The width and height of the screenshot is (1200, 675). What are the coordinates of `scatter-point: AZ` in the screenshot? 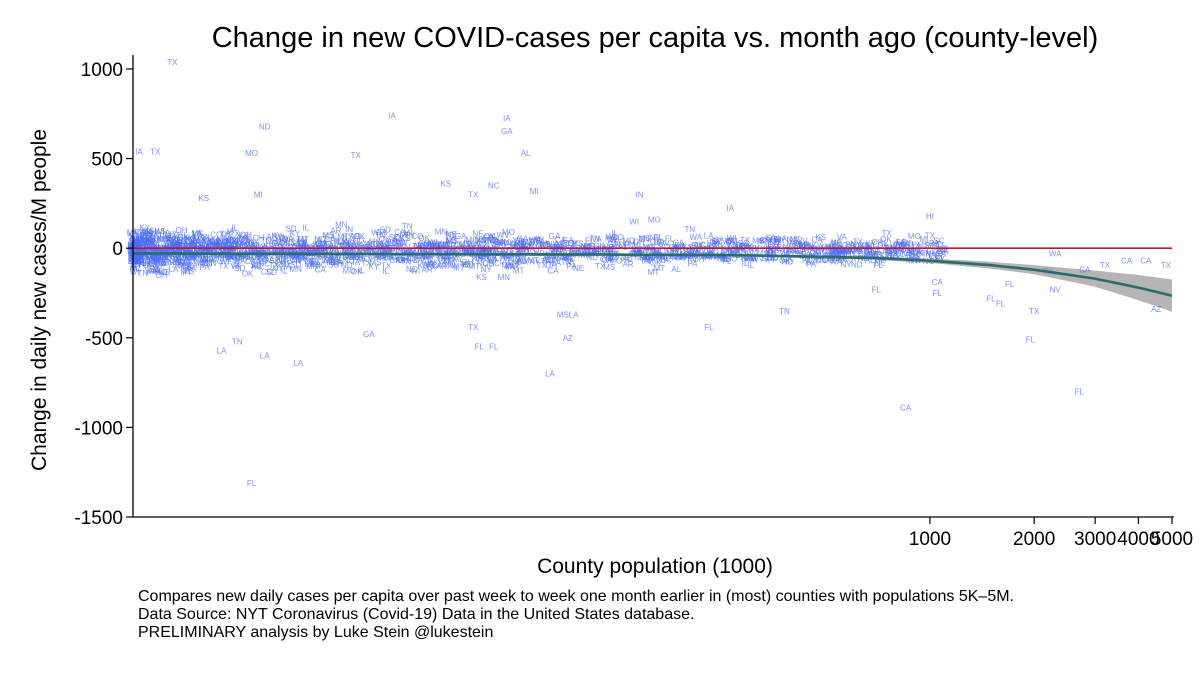 It's located at (1156, 309).